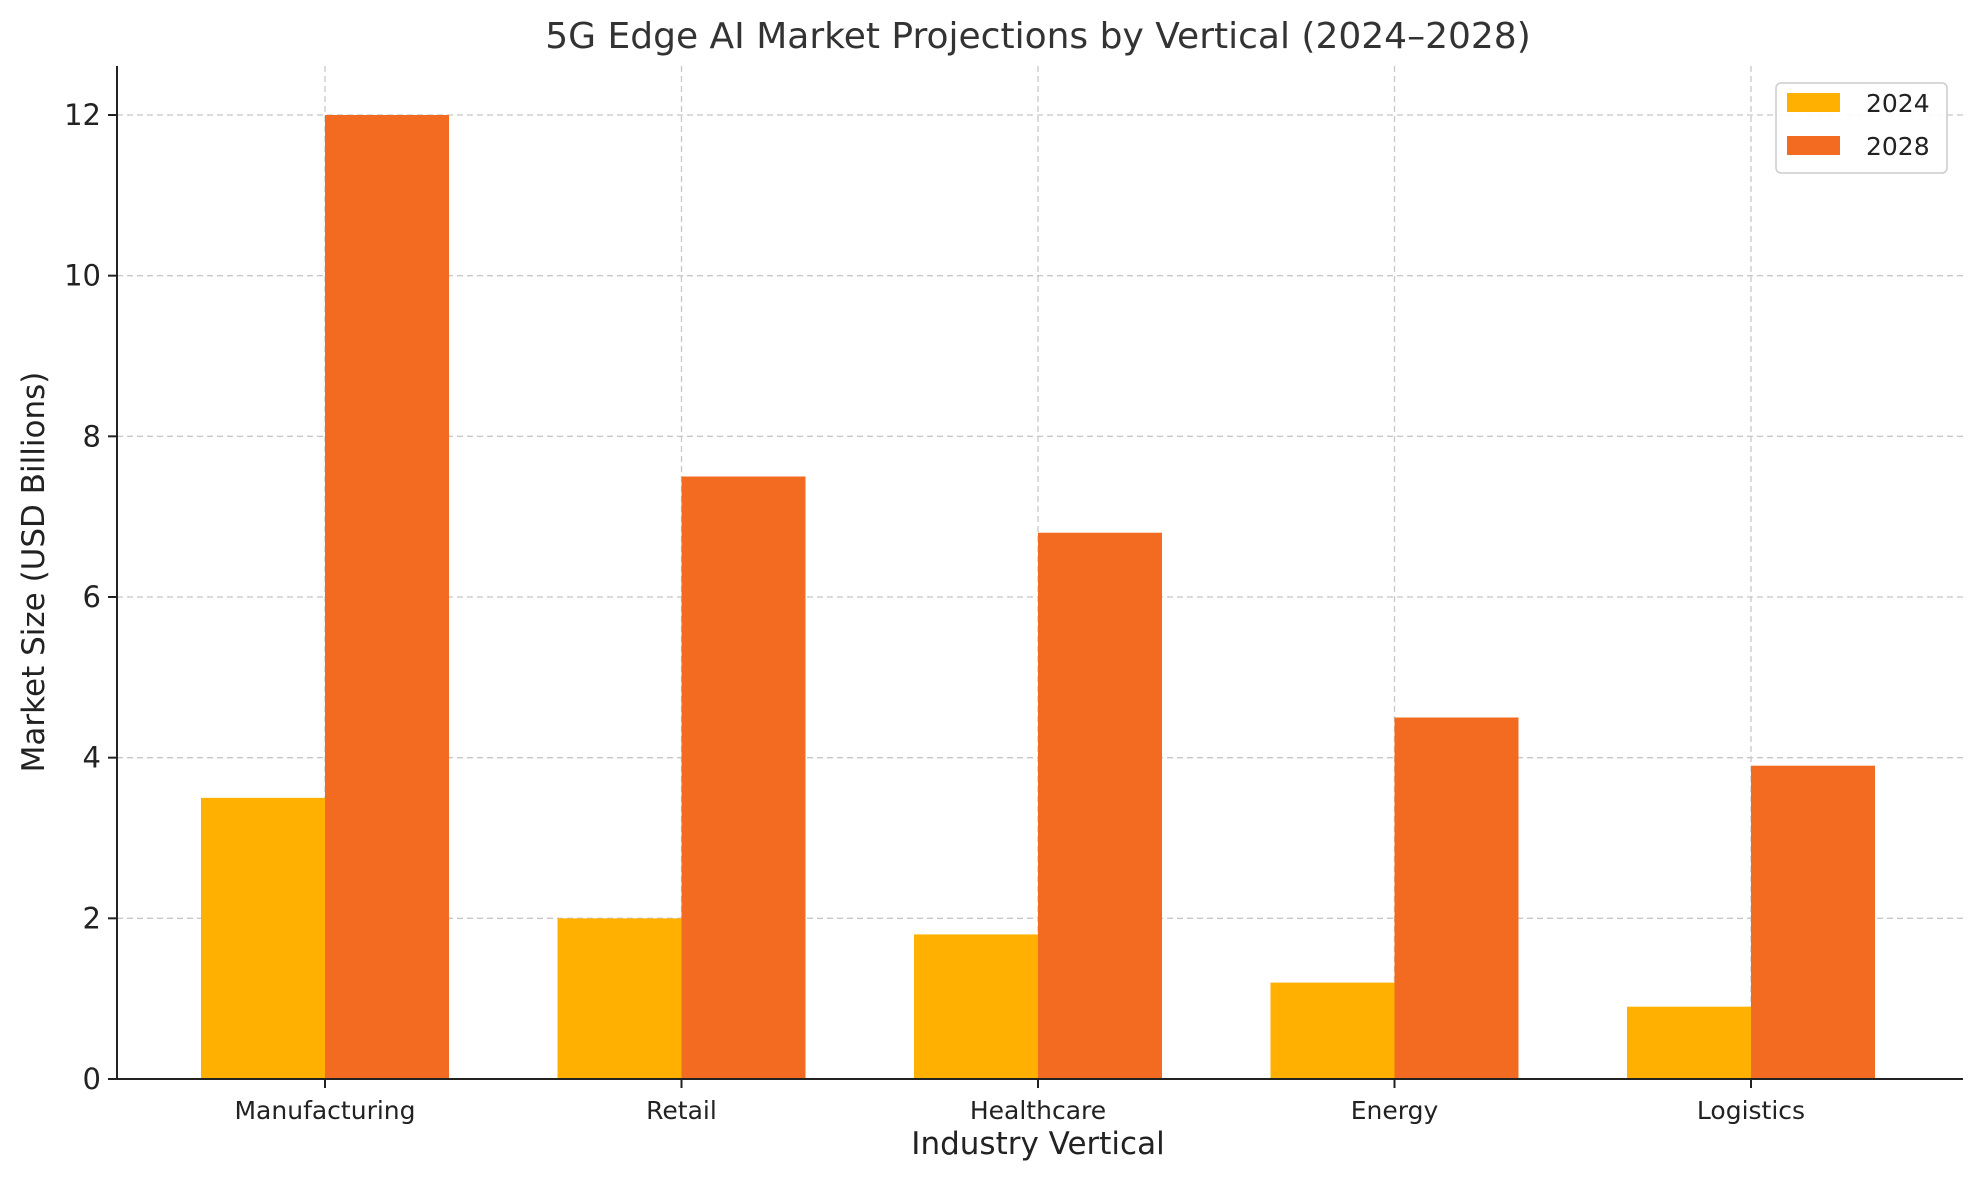 This screenshot has width=1979, height=1184. What do you see at coordinates (82, 276) in the screenshot?
I see `y-tick-label: 10` at bounding box center [82, 276].